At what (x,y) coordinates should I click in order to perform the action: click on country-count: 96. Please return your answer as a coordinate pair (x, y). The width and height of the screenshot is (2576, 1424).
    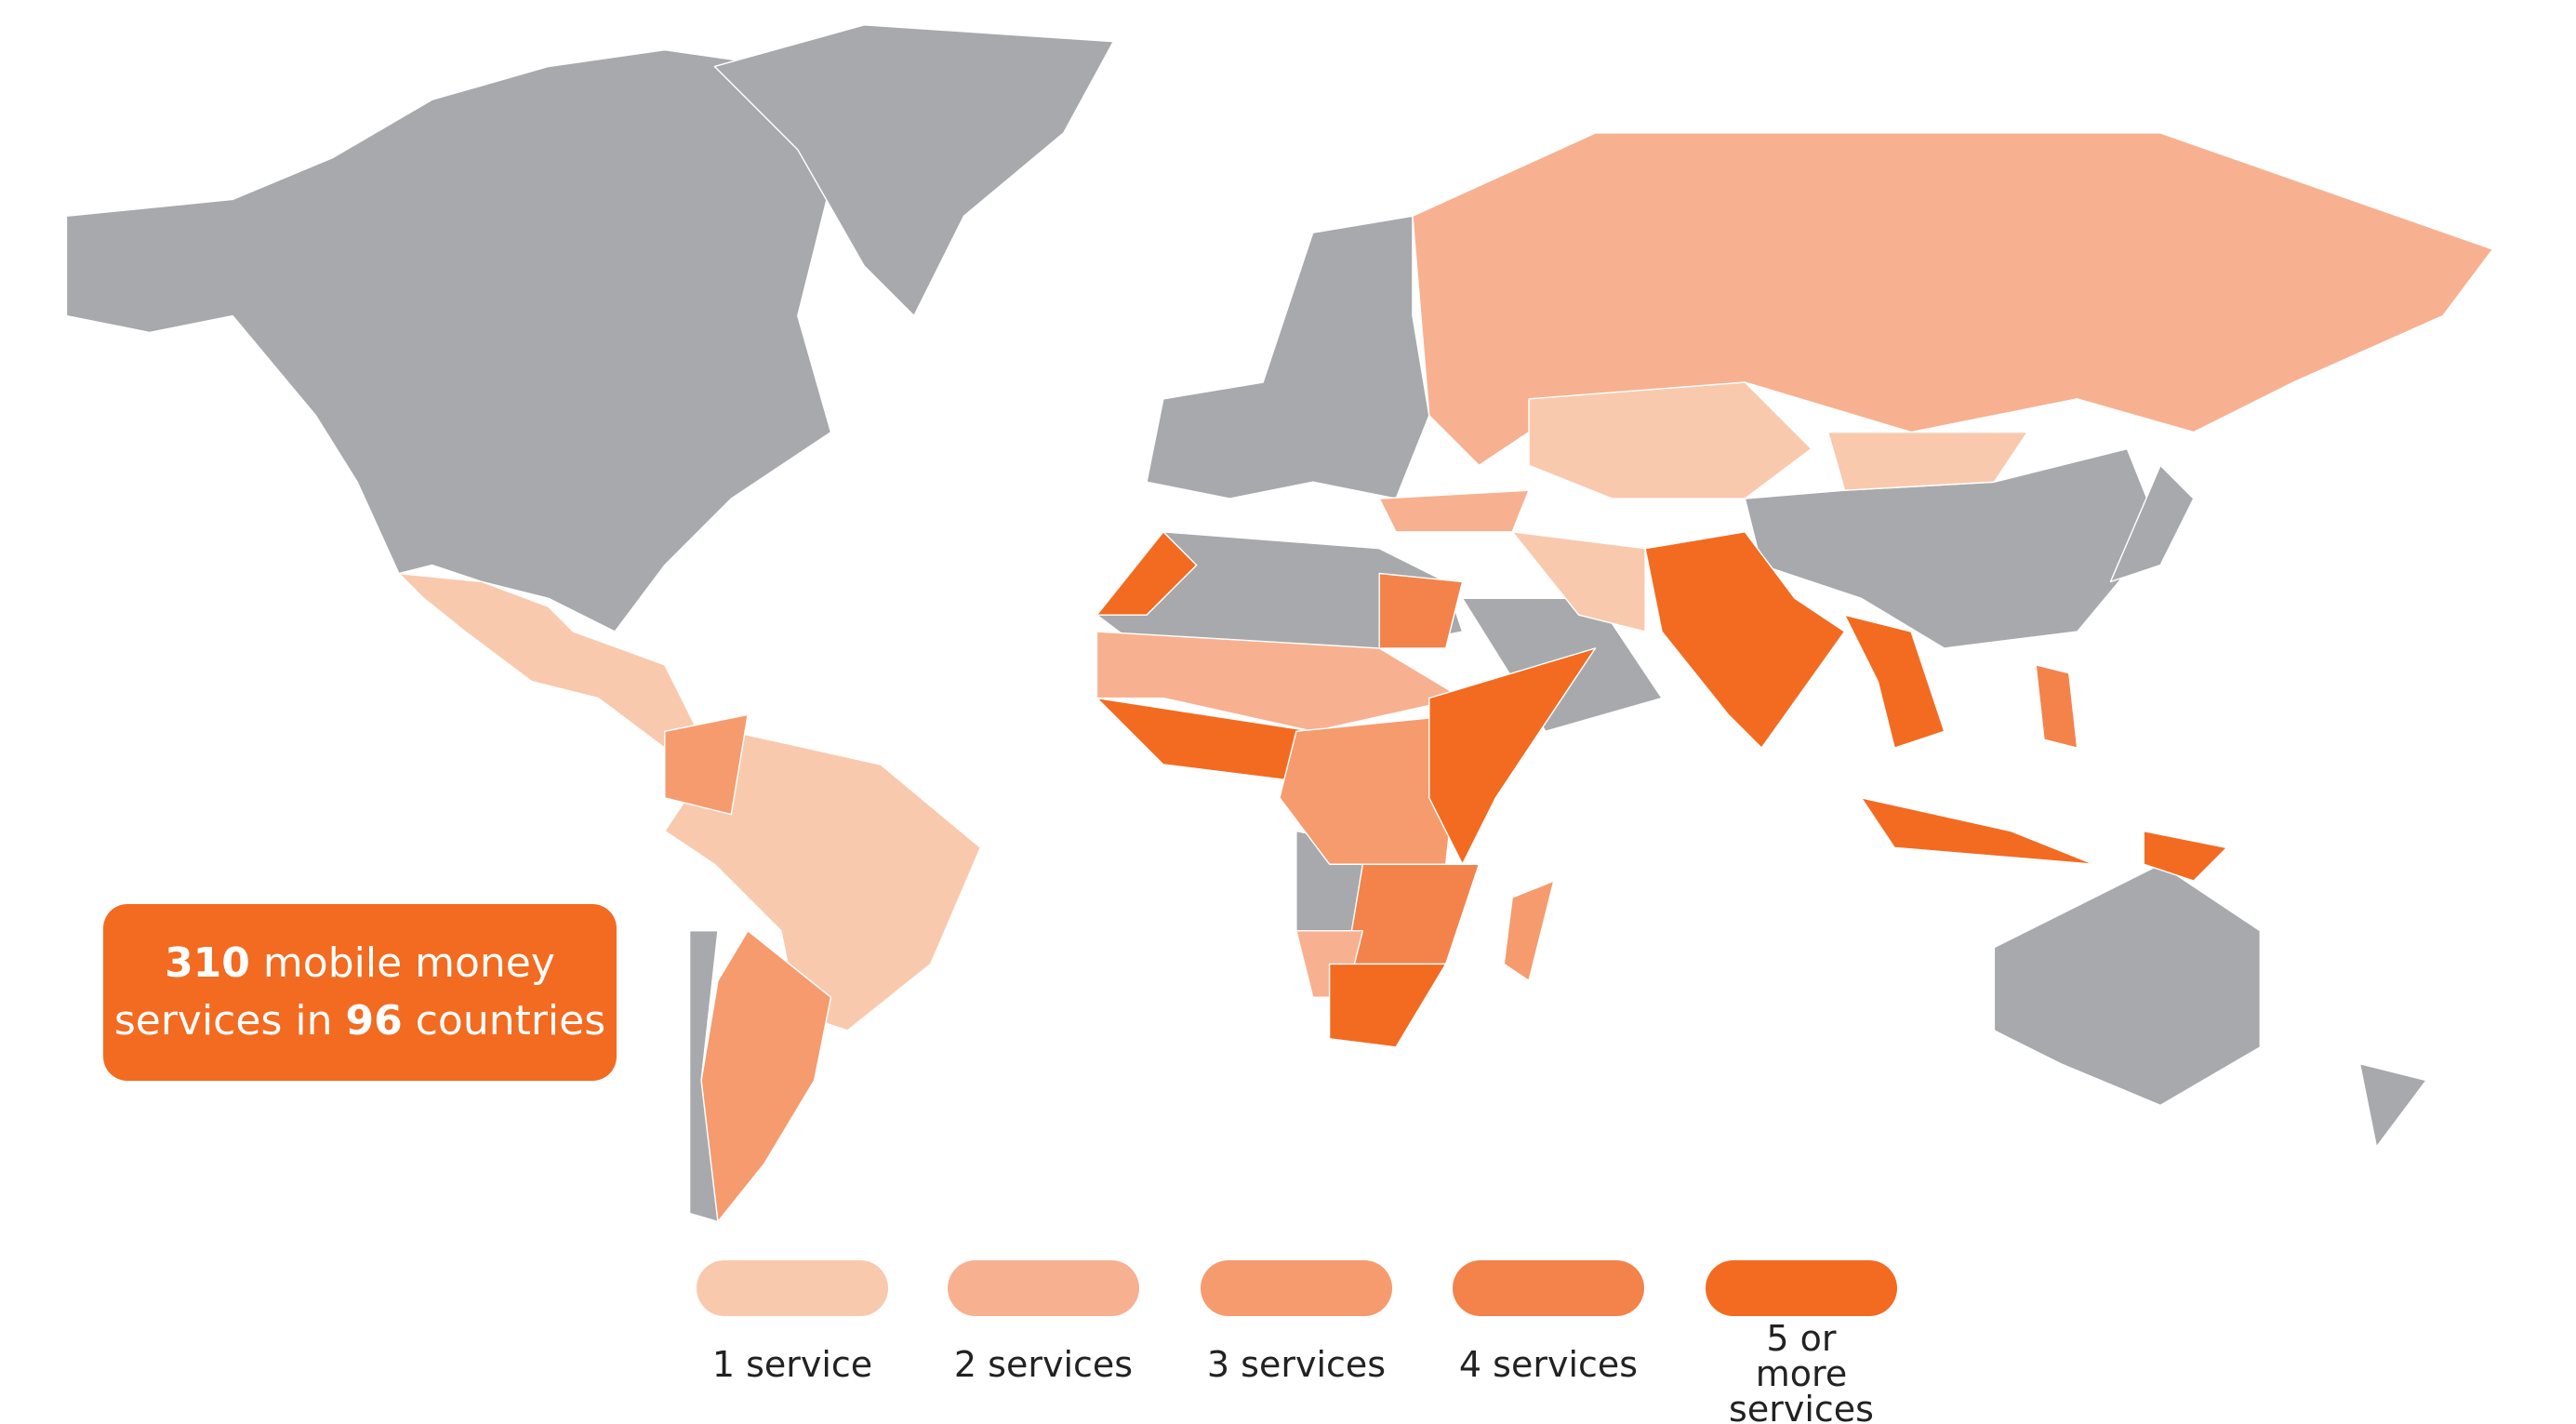
    Looking at the image, I should click on (374, 1021).